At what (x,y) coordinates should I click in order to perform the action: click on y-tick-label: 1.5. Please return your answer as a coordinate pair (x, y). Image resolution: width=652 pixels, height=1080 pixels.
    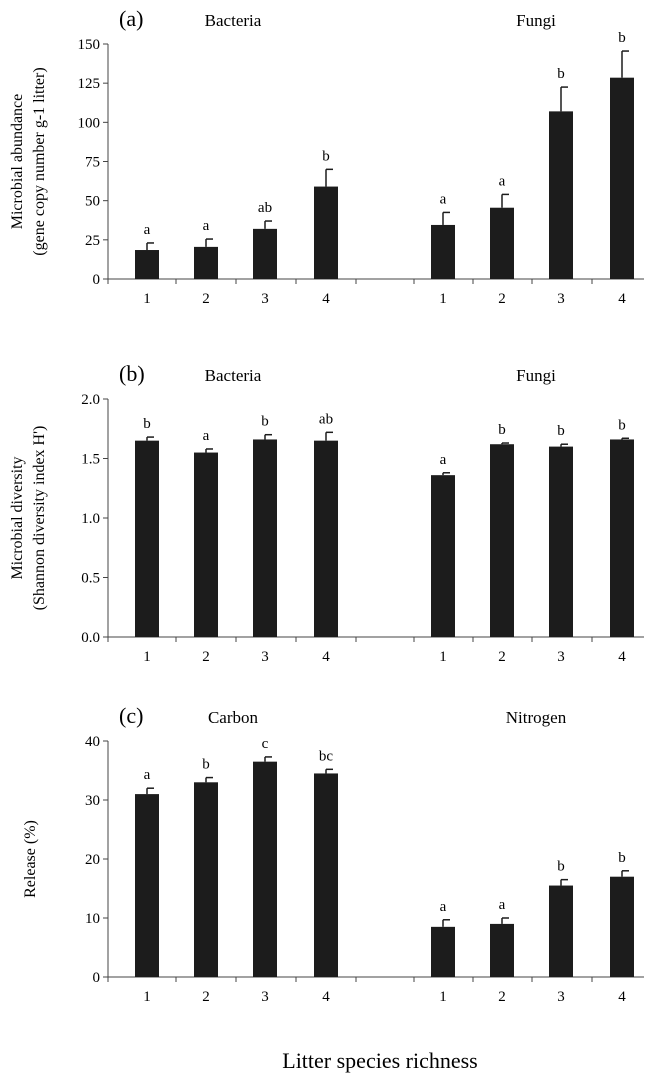
    Looking at the image, I should click on (90, 460).